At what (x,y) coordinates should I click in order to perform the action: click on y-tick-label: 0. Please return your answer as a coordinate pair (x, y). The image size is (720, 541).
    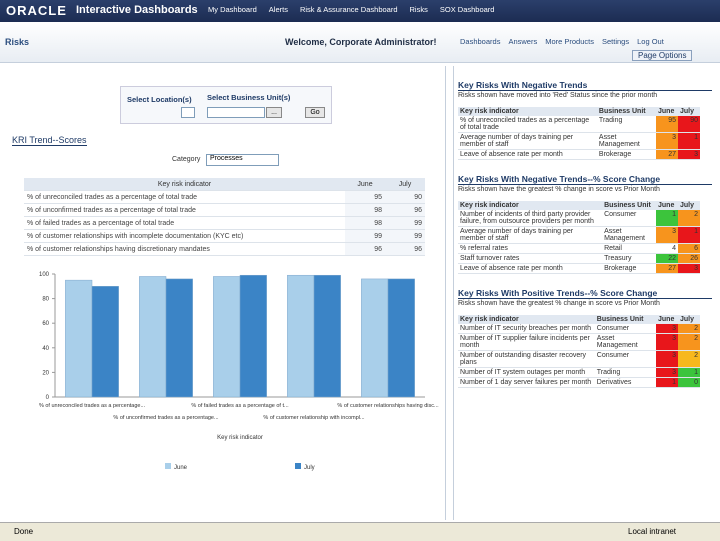
    Looking at the image, I should click on (48, 398).